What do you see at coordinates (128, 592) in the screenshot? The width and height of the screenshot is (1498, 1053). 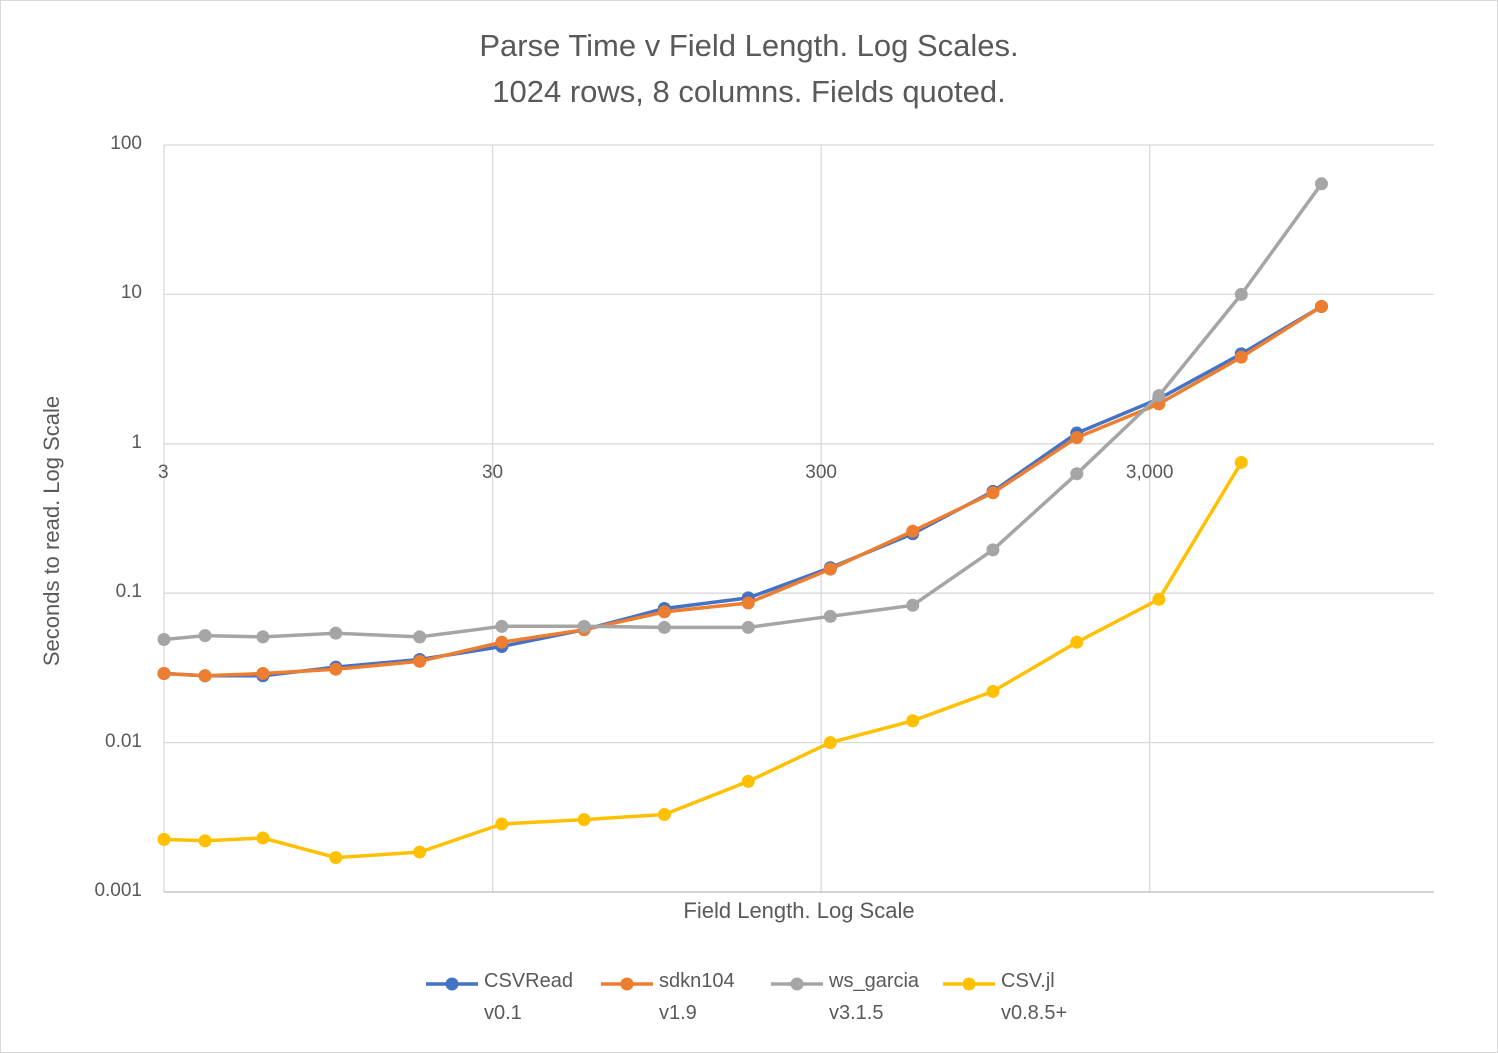 I see `y-tick-label: 0.1` at bounding box center [128, 592].